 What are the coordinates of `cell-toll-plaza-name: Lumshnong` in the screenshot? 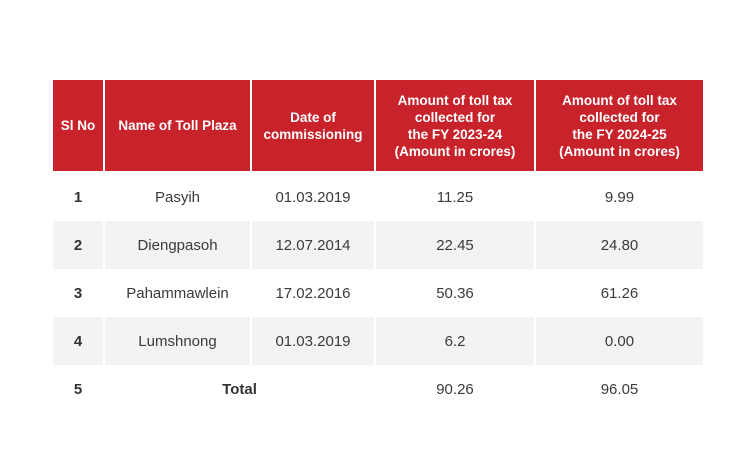 It's located at (177, 341).